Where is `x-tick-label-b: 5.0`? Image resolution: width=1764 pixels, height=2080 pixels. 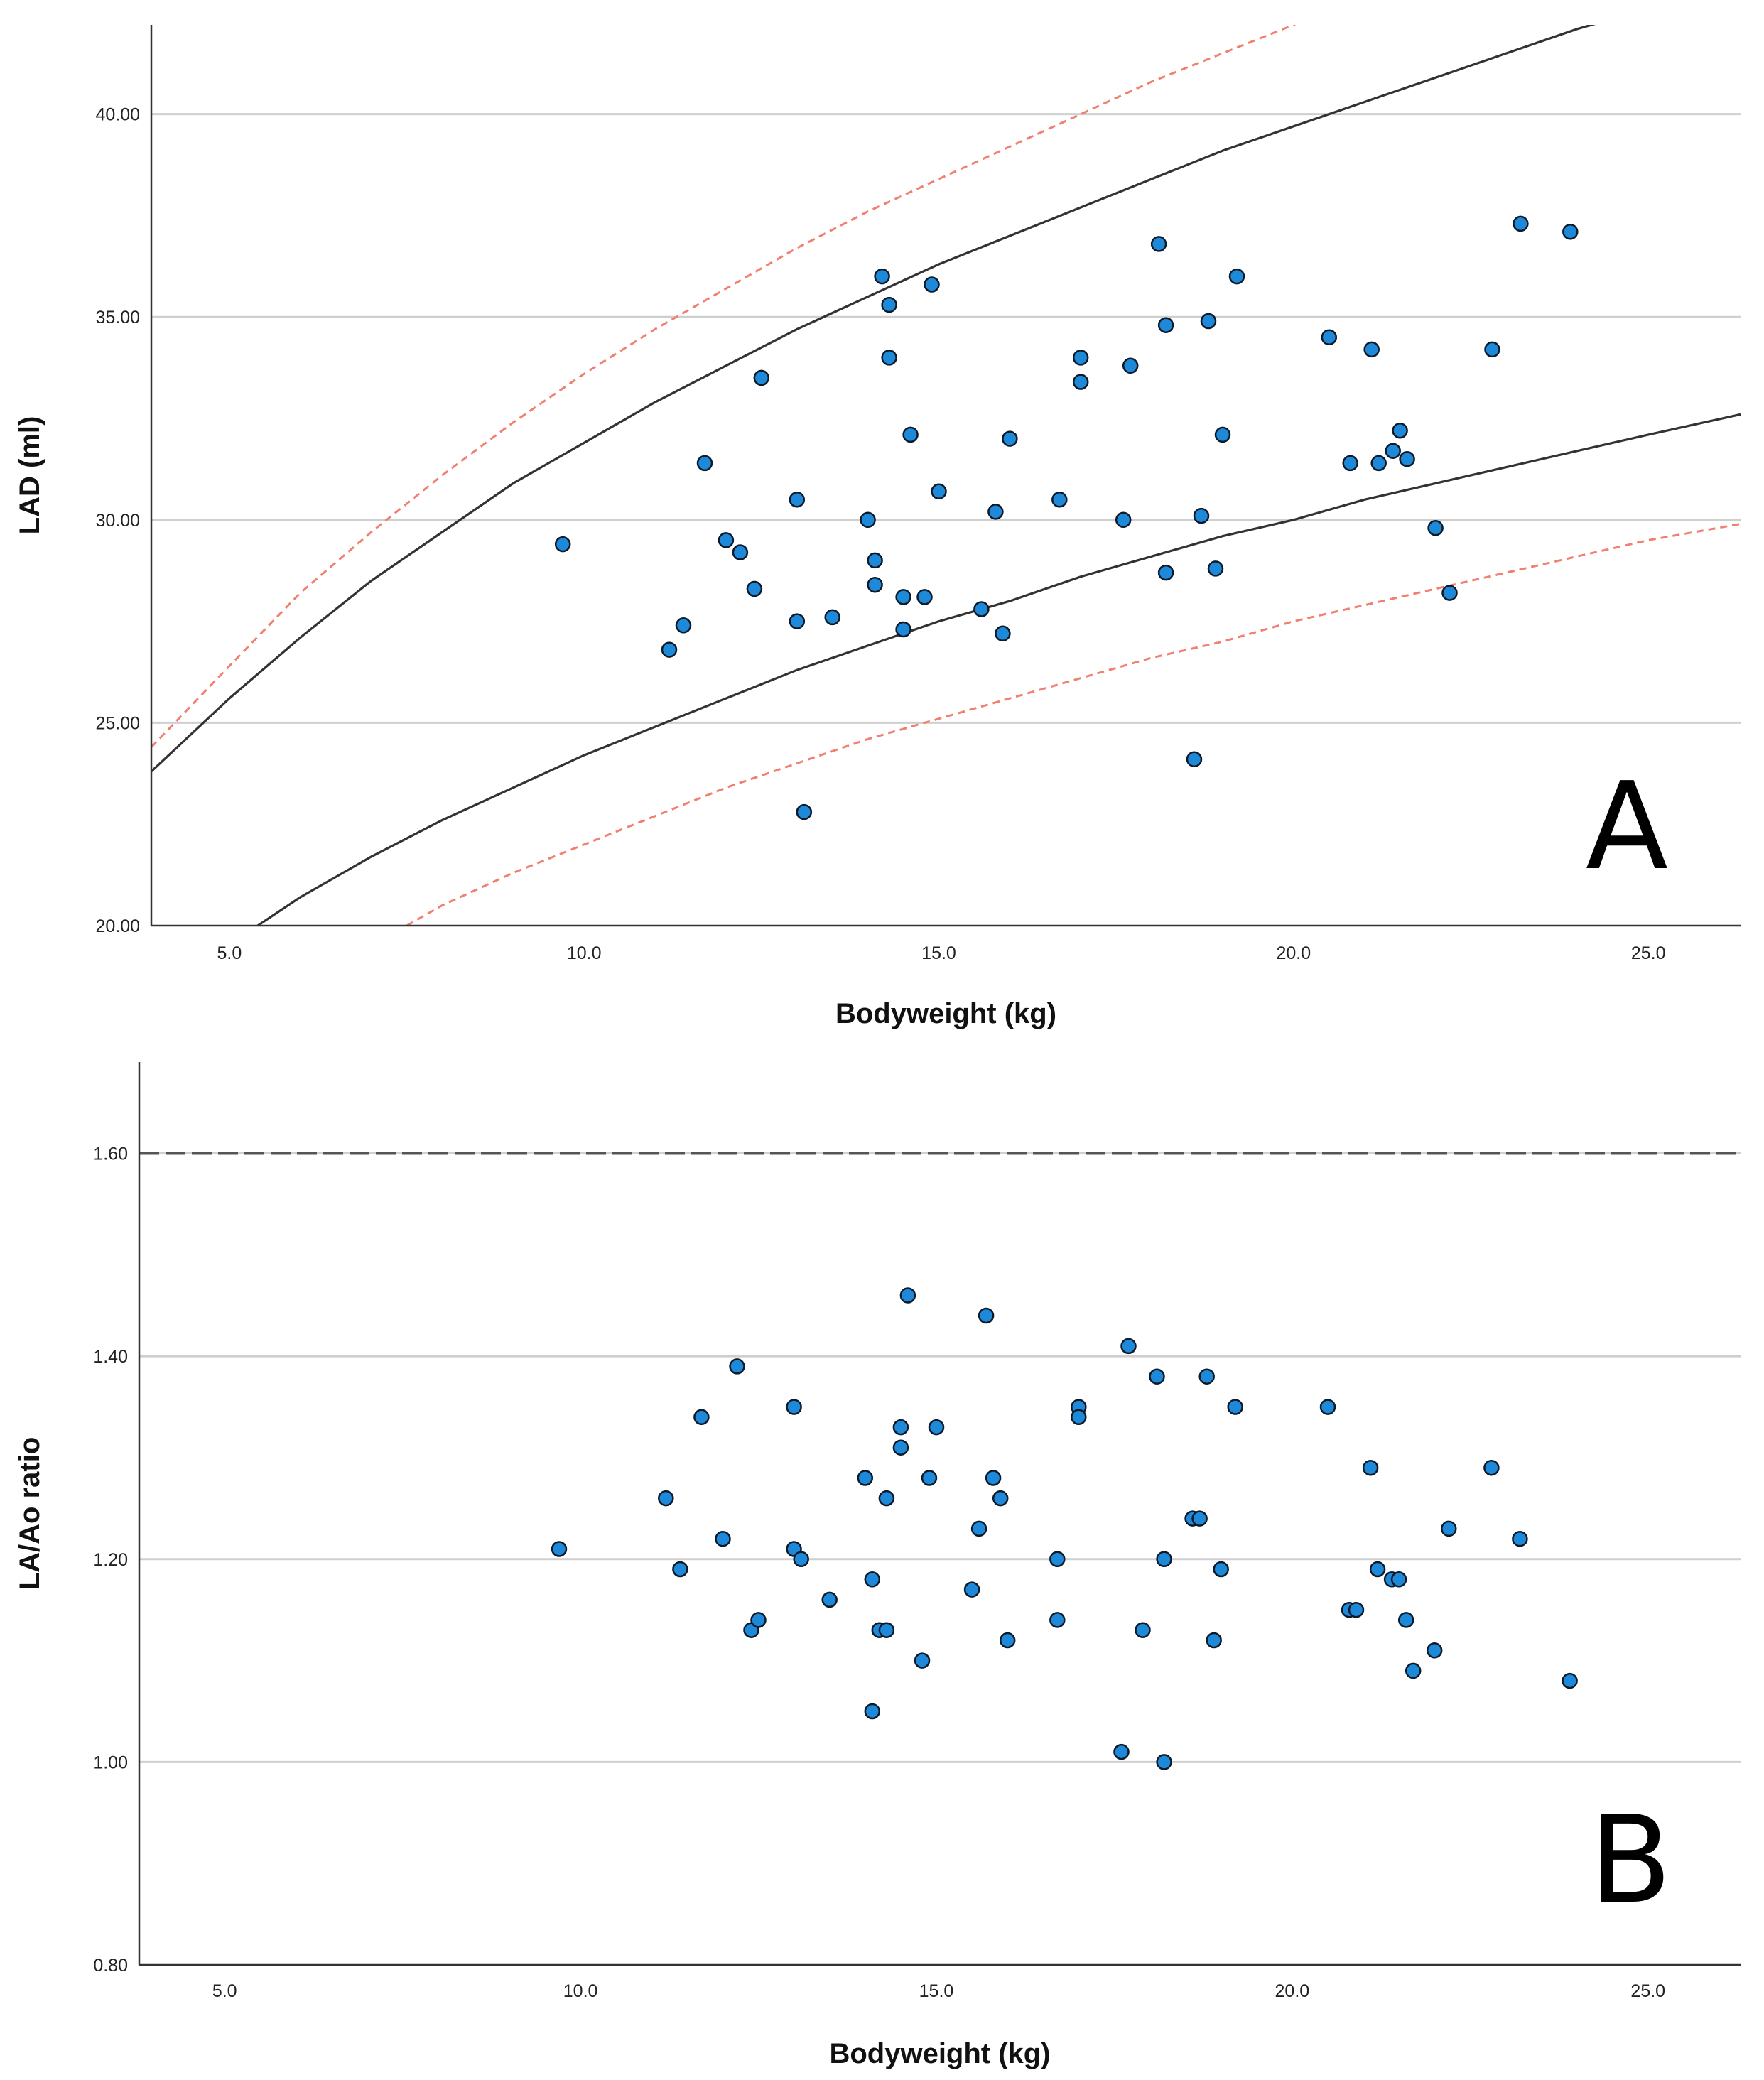
x-tick-label-b: 5.0 is located at coordinates (224, 1991).